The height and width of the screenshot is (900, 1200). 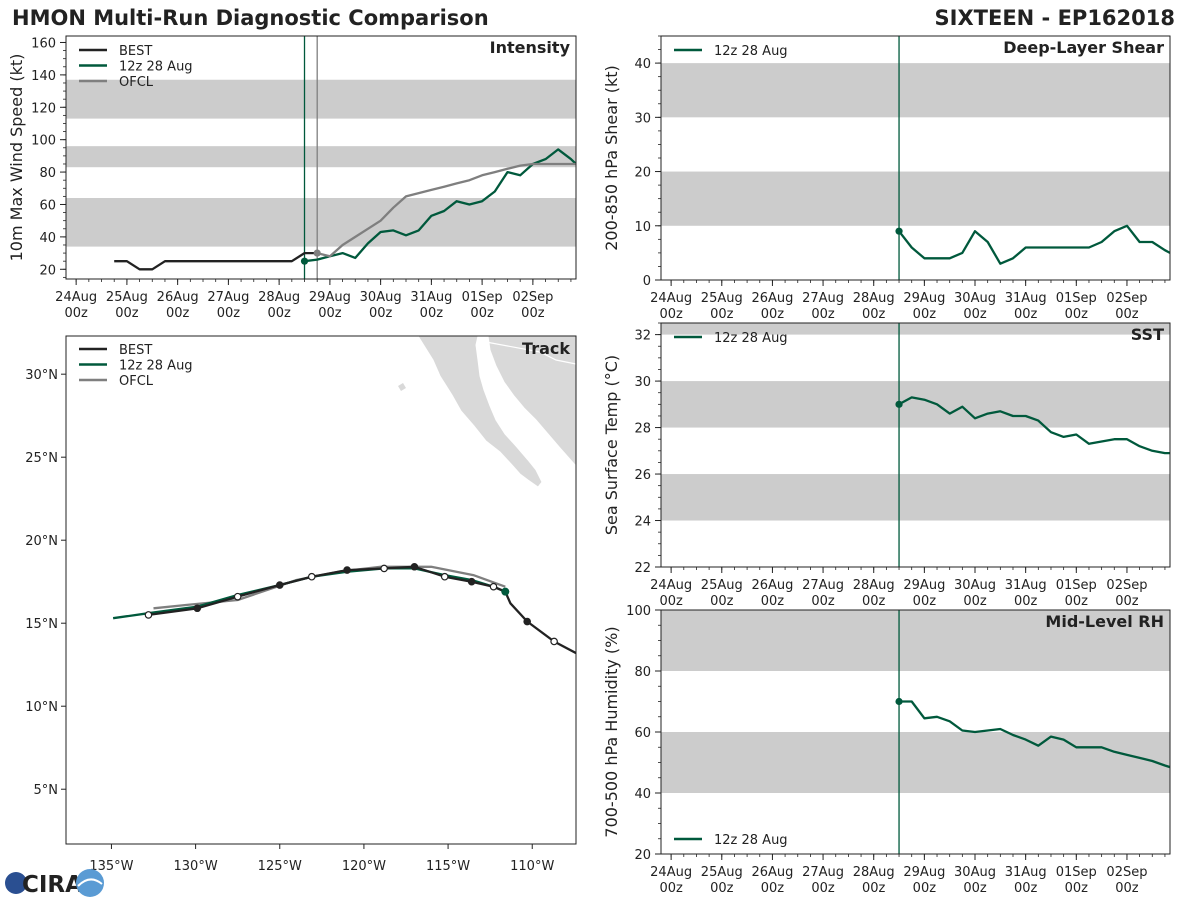 I want to click on y-axis-label: 700-500 hPa Humidity (%), so click(x=611, y=731).